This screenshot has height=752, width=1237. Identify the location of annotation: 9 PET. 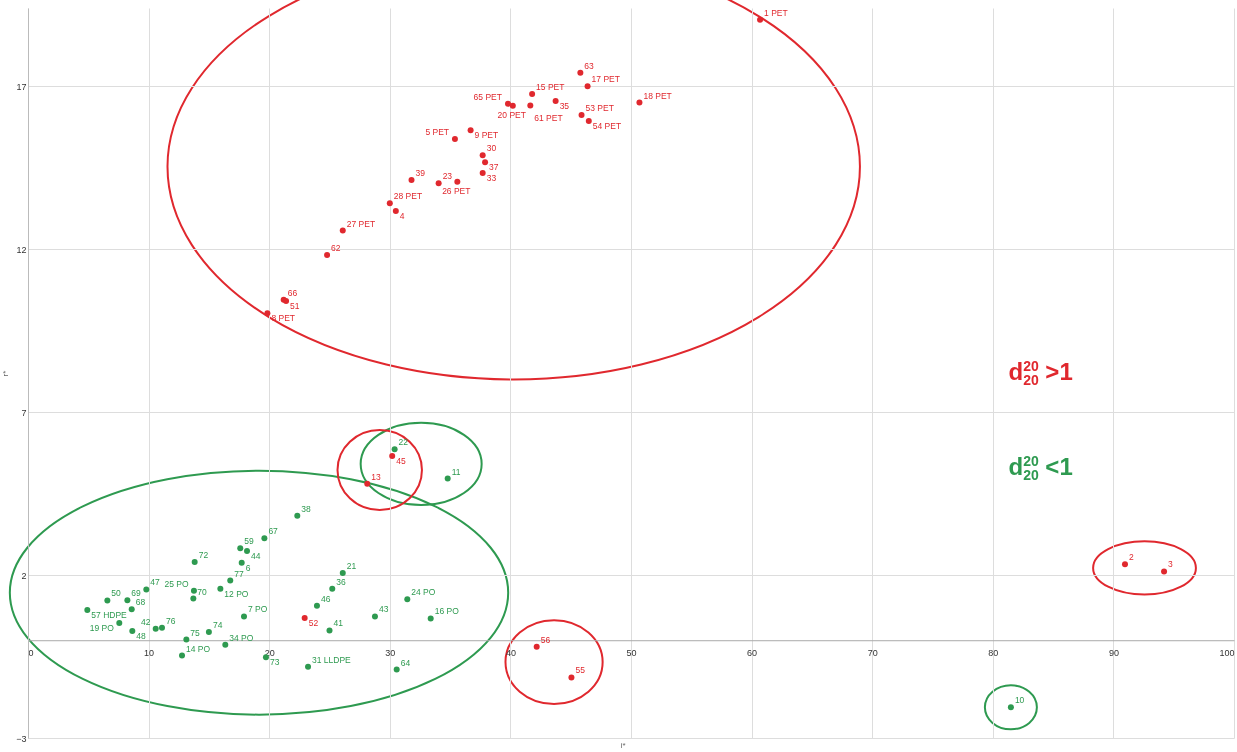
(486, 135).